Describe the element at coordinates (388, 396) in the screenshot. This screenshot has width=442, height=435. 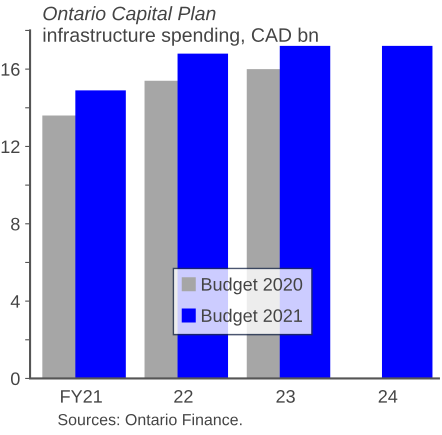
I see `x-tick-label: 24` at that location.